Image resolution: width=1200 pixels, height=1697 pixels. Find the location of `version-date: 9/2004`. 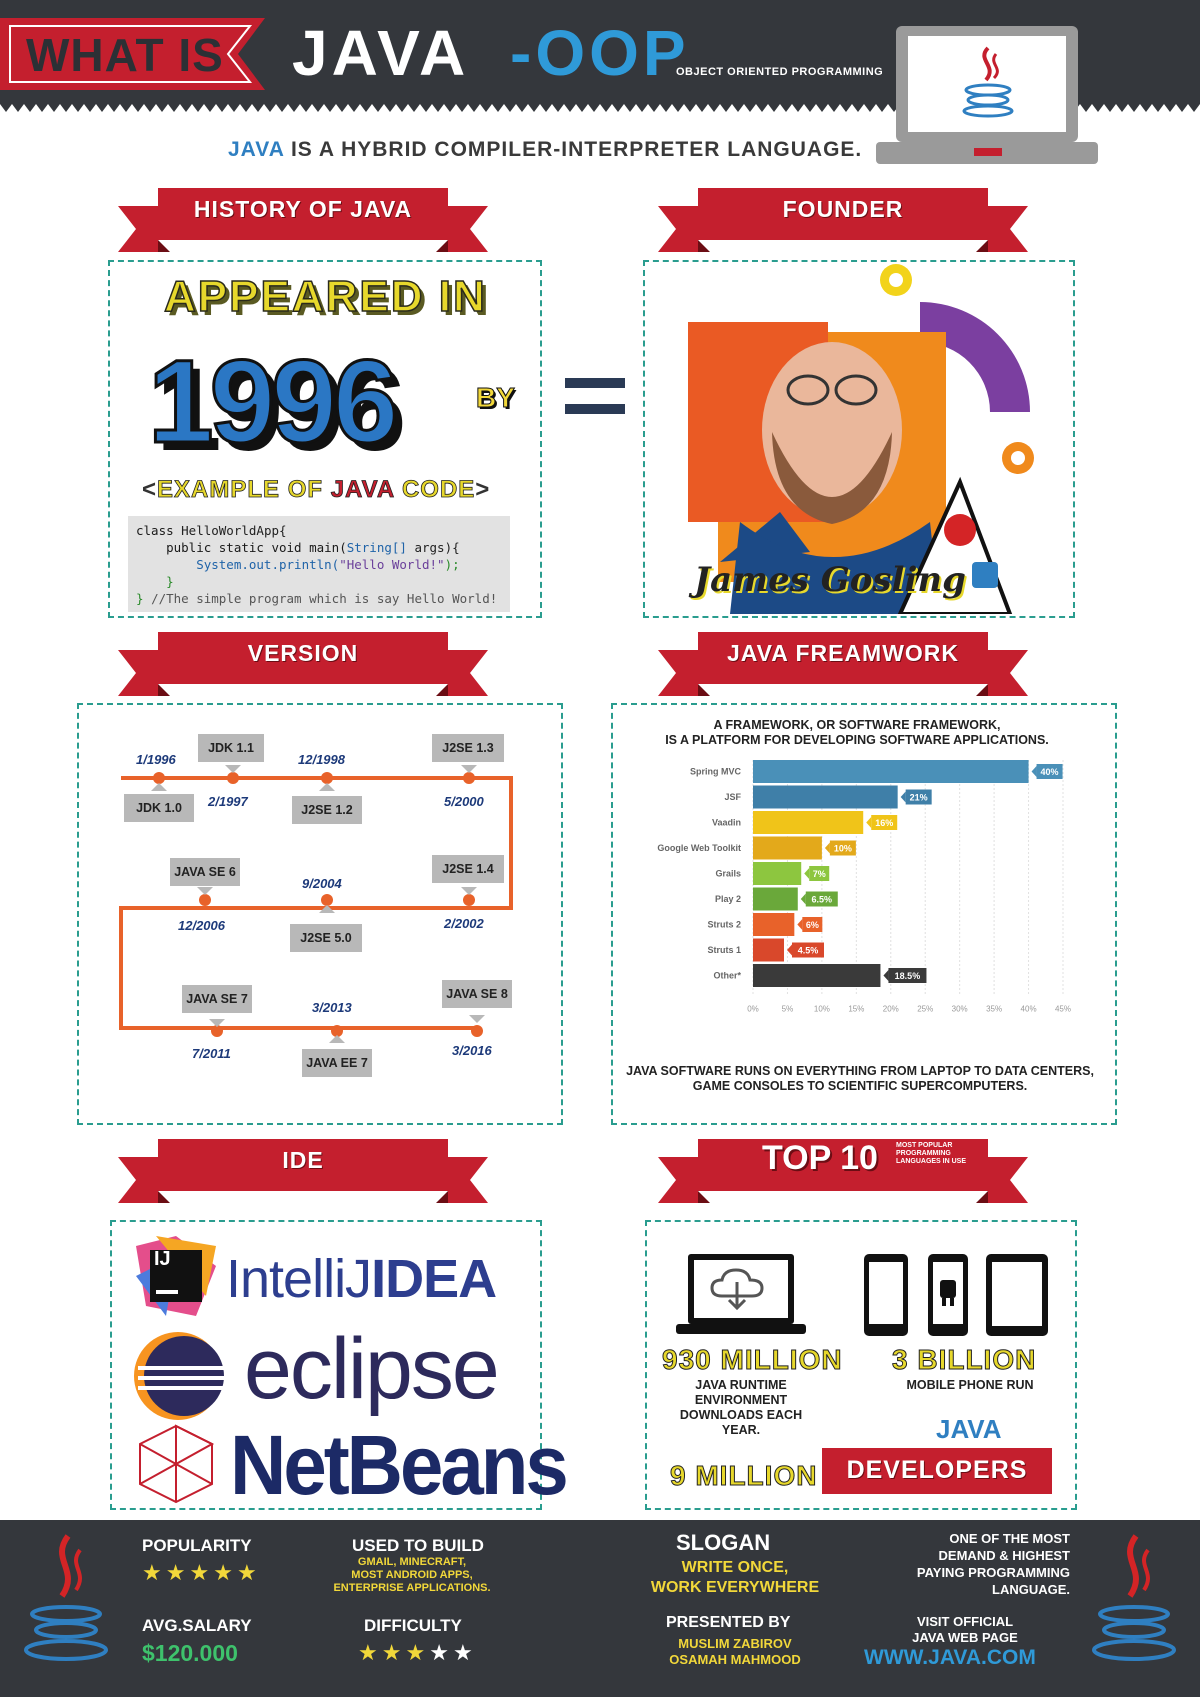

version-date: 9/2004 is located at coordinates (322, 883).